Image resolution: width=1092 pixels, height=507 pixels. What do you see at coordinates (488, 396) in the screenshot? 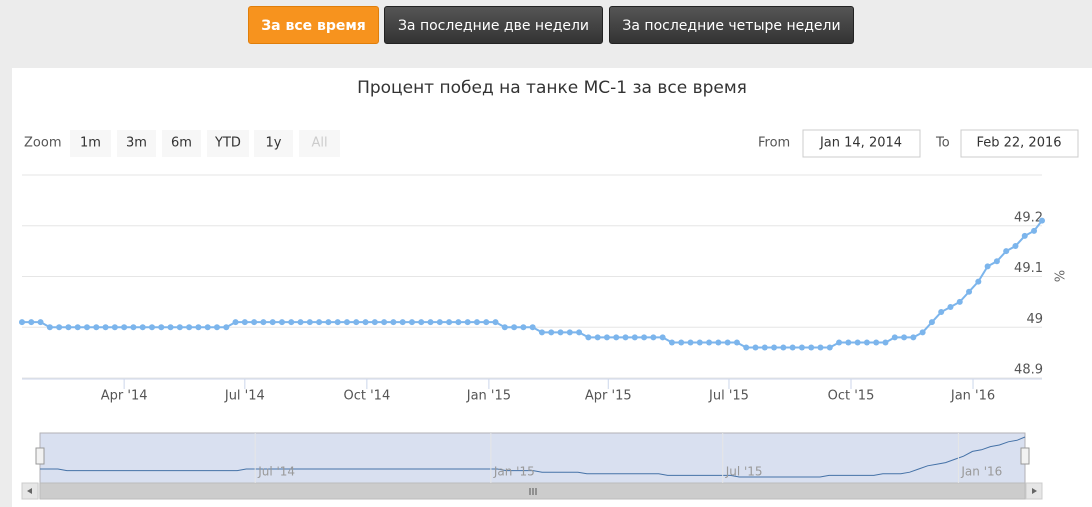
I see `x-tick-label: Jan '15` at bounding box center [488, 396].